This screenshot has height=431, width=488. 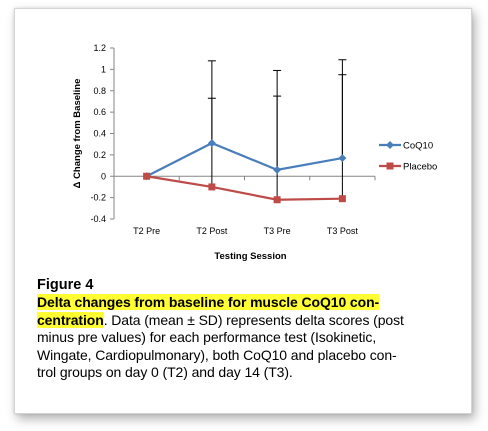 What do you see at coordinates (99, 48) in the screenshot?
I see `y-tick-label: 1.2` at bounding box center [99, 48].